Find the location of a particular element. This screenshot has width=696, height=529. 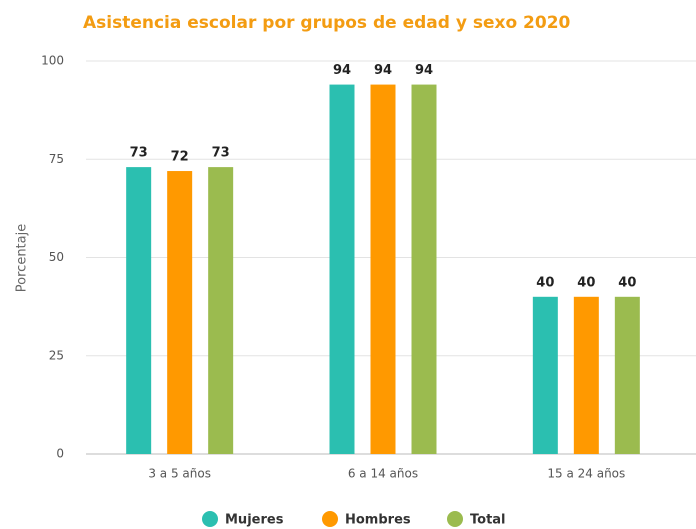

x-tick-label: 3 a 5 años is located at coordinates (179, 474).